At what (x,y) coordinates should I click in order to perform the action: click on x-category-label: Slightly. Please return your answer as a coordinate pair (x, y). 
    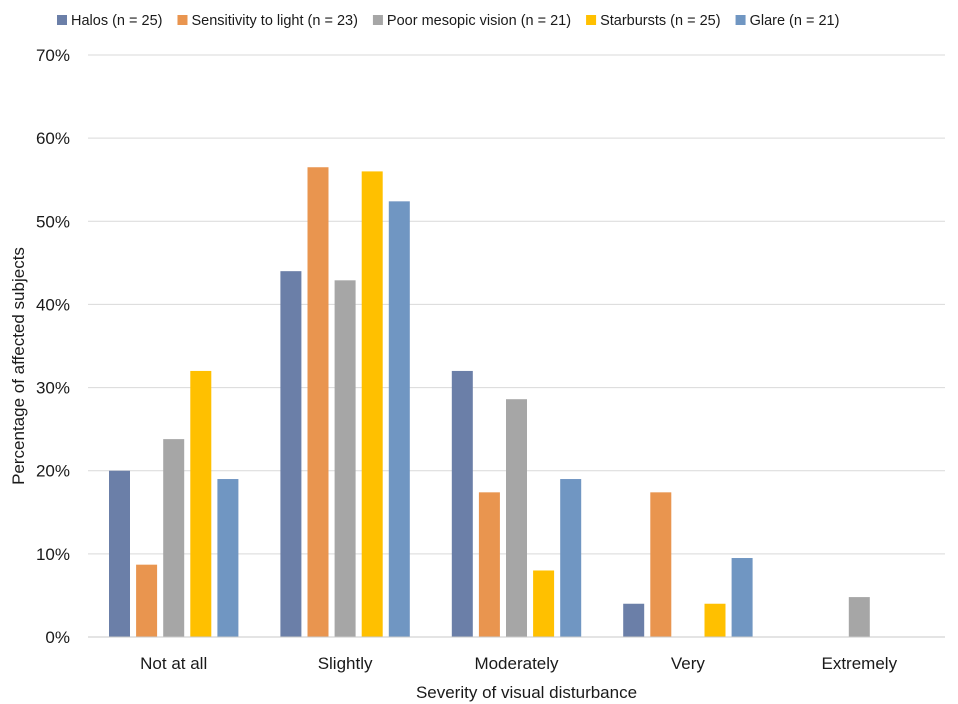
    Looking at the image, I should click on (345, 663).